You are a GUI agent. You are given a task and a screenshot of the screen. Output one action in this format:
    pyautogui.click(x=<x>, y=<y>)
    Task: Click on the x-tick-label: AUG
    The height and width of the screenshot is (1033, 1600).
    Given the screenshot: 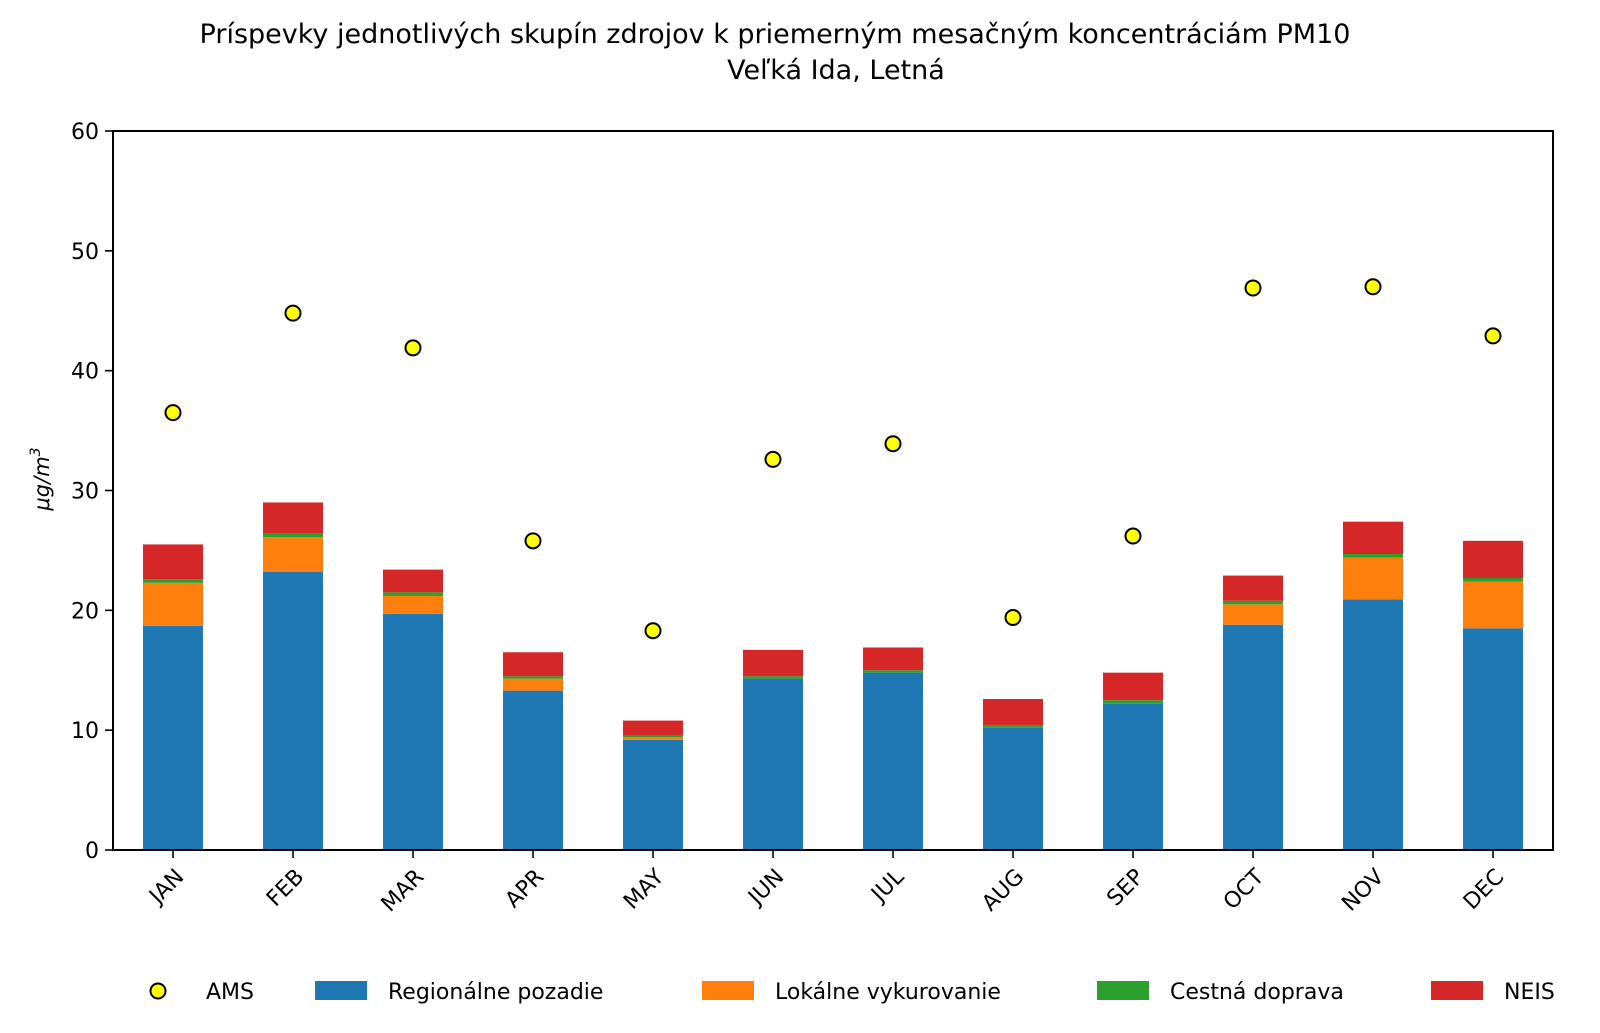 What is the action you would take?
    pyautogui.click(x=1003, y=891)
    